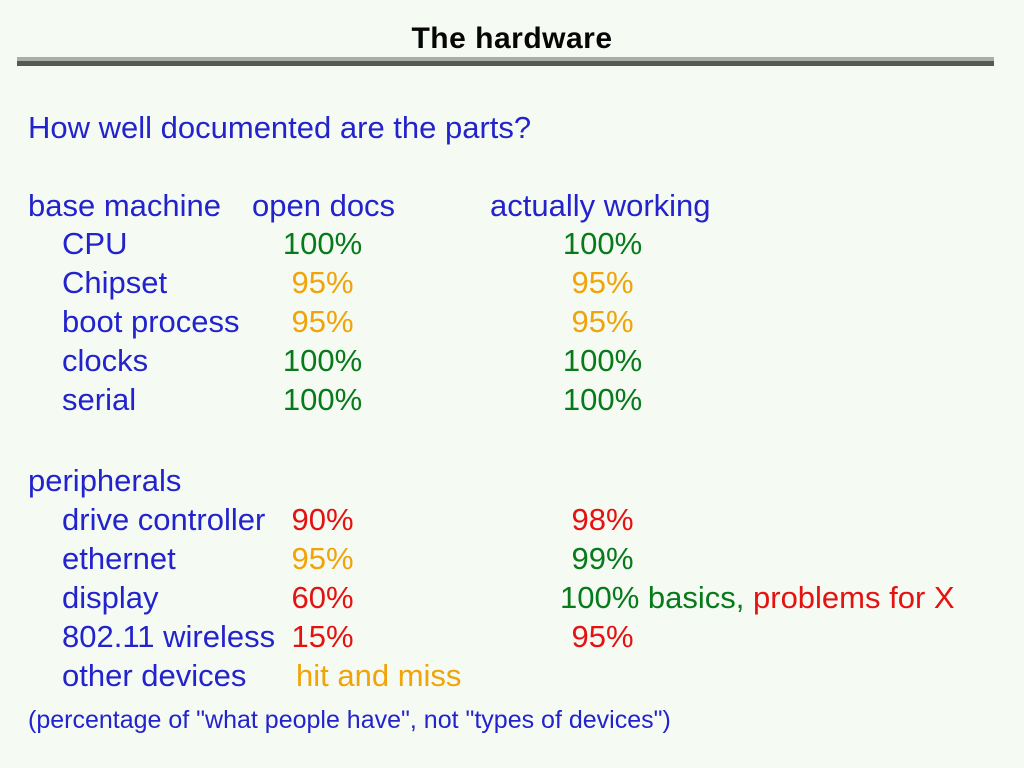 This screenshot has width=1024, height=768. I want to click on row-label: clocks, so click(105, 360).